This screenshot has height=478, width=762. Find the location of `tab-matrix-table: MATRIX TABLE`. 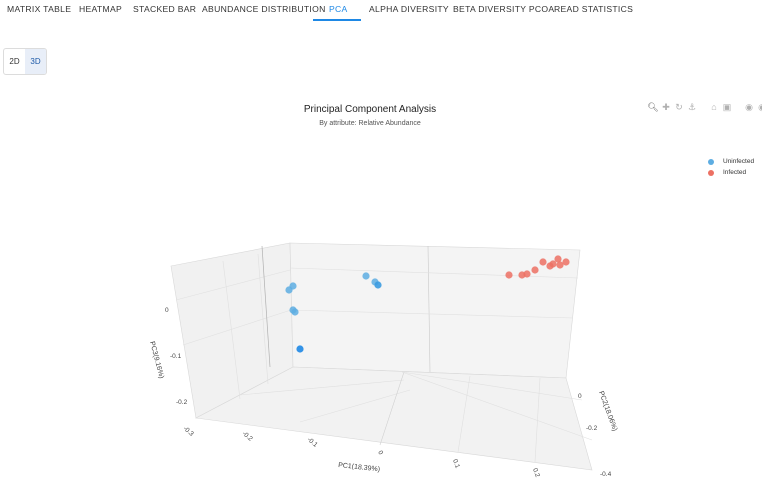

tab-matrix-table: MATRIX TABLE is located at coordinates (39, 9).